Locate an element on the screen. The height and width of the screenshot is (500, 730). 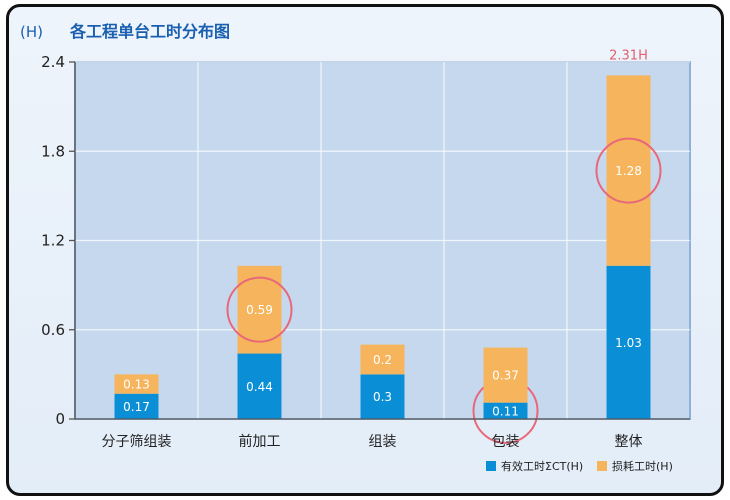
data-label: 0.37 is located at coordinates (505, 376).